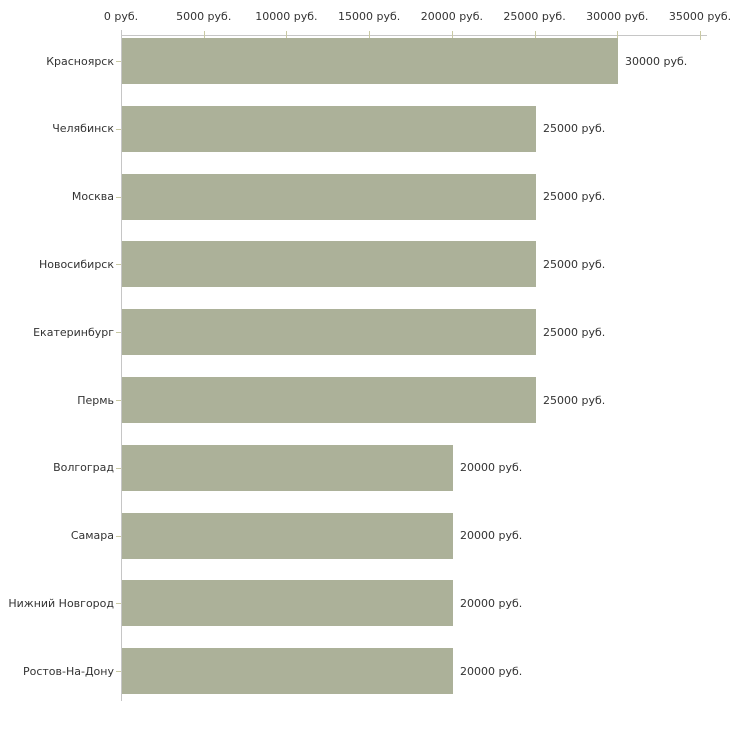  What do you see at coordinates (95, 400) in the screenshot?
I see `category-label: Пермь` at bounding box center [95, 400].